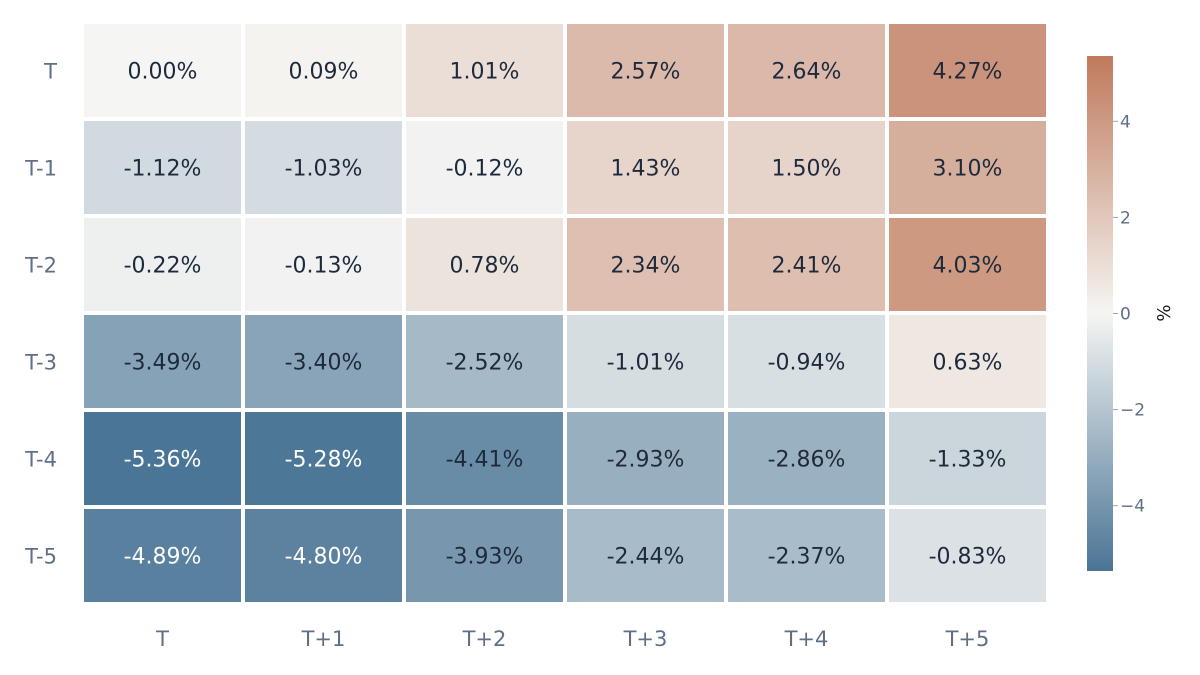 The height and width of the screenshot is (675, 1200). What do you see at coordinates (1125, 315) in the screenshot?
I see `colorbar-tick-label: 0` at bounding box center [1125, 315].